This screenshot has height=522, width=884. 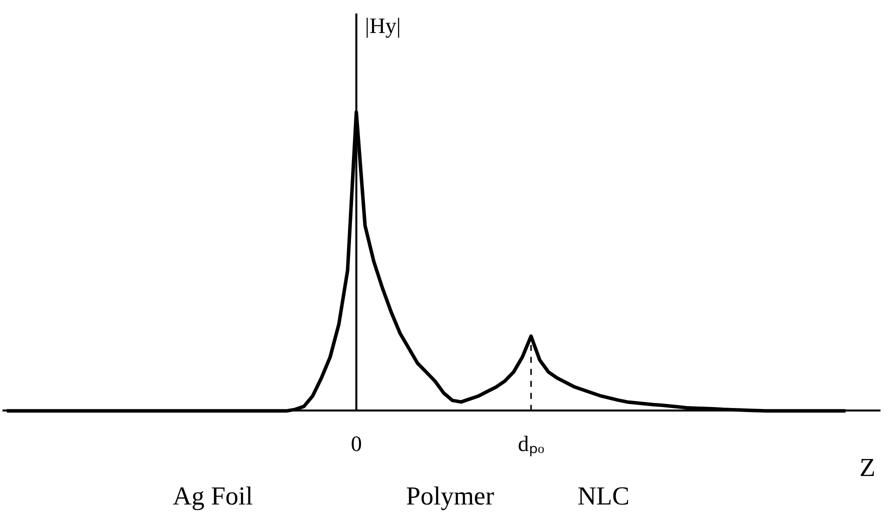 I want to click on x-axis-title: Z, so click(x=867, y=467).